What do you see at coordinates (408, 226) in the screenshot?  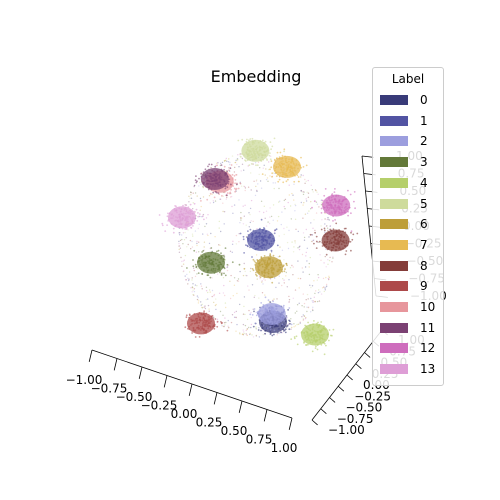 I see `legend: Label 0 1 2 3 4 5 6 7 8 9 10 11 12 13` at bounding box center [408, 226].